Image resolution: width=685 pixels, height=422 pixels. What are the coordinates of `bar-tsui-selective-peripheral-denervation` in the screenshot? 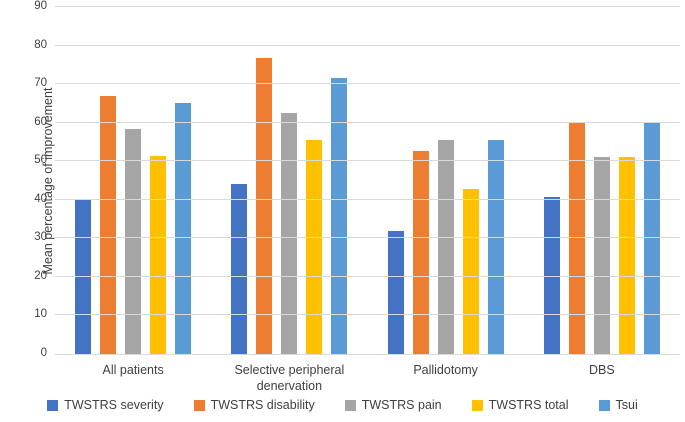 It's located at (339, 216).